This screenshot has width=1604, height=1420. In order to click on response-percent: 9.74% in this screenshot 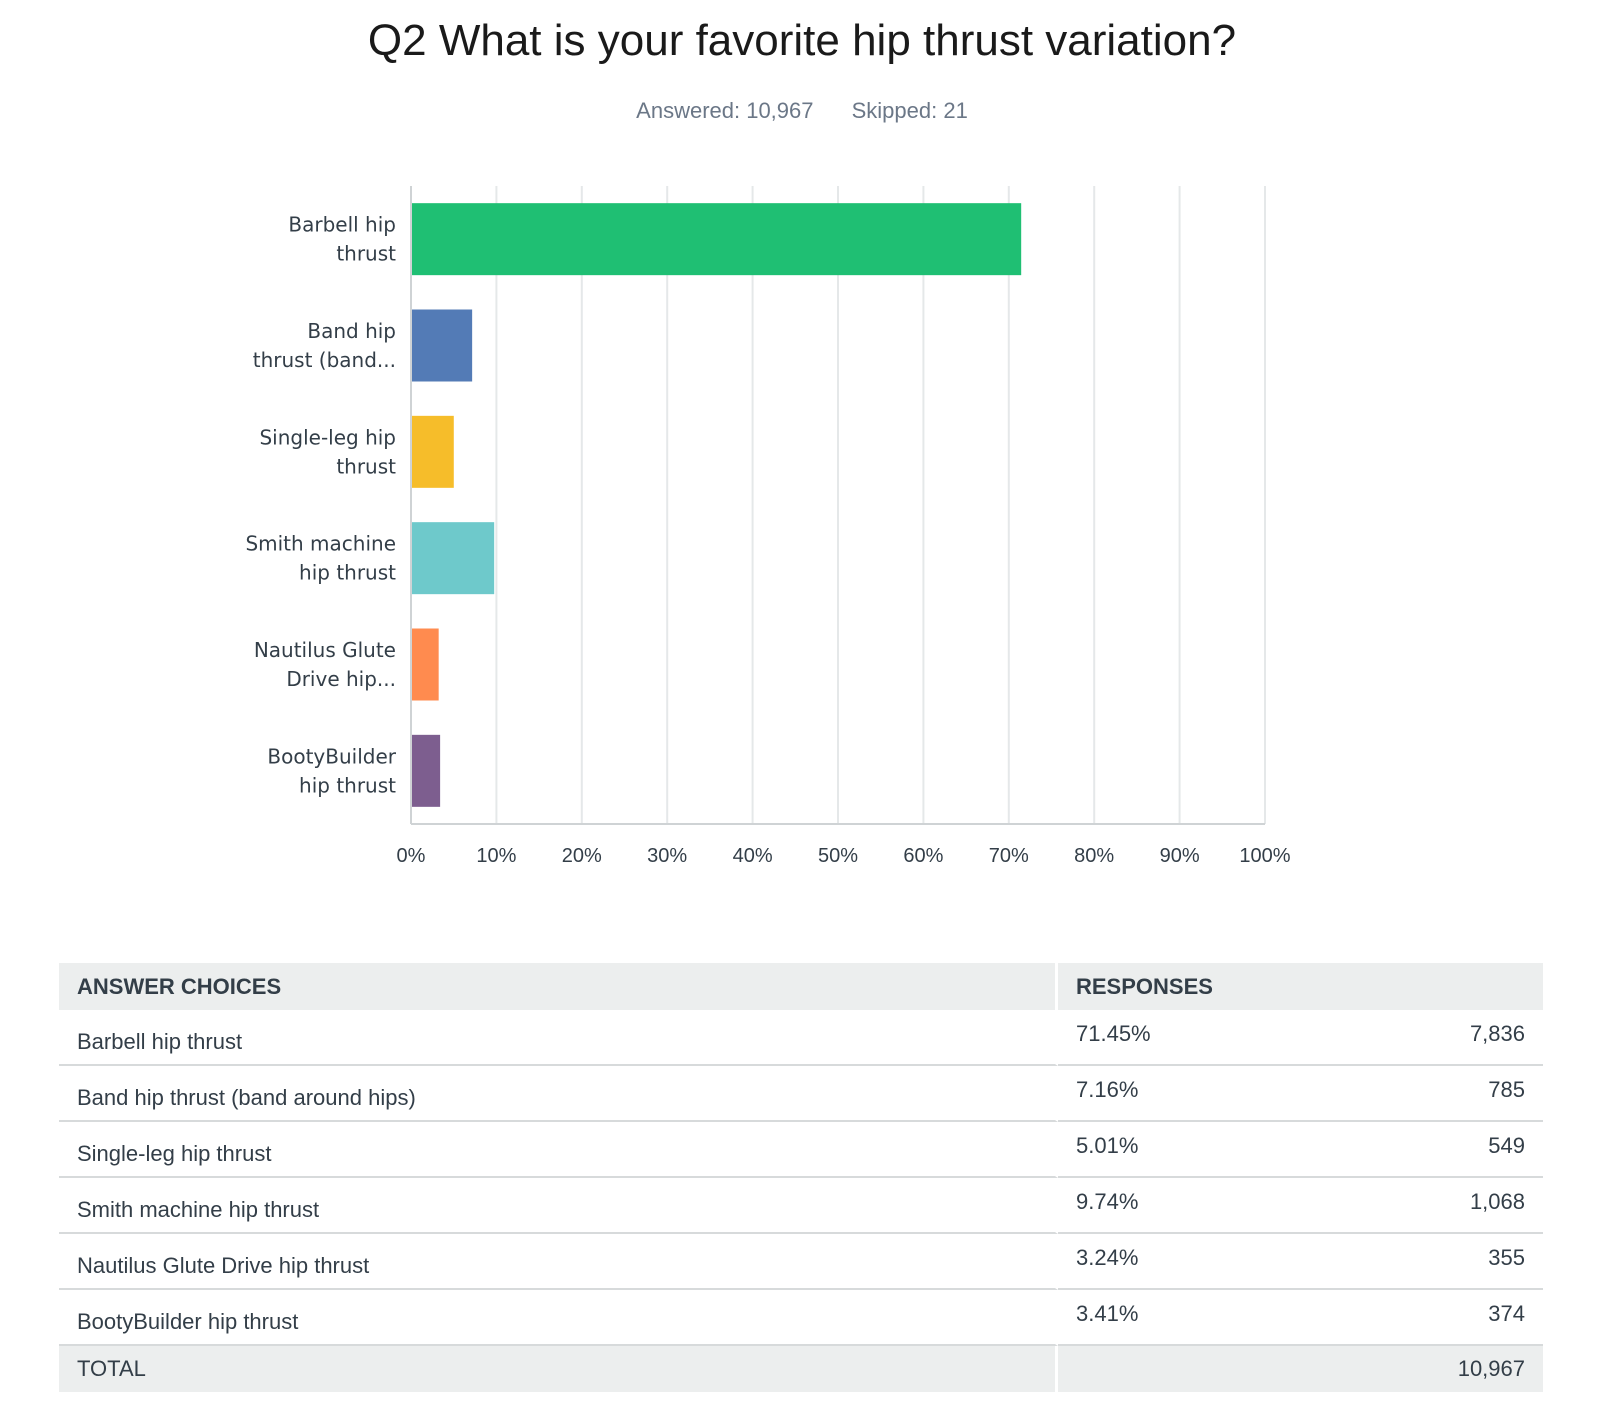, I will do `click(1107, 1201)`.